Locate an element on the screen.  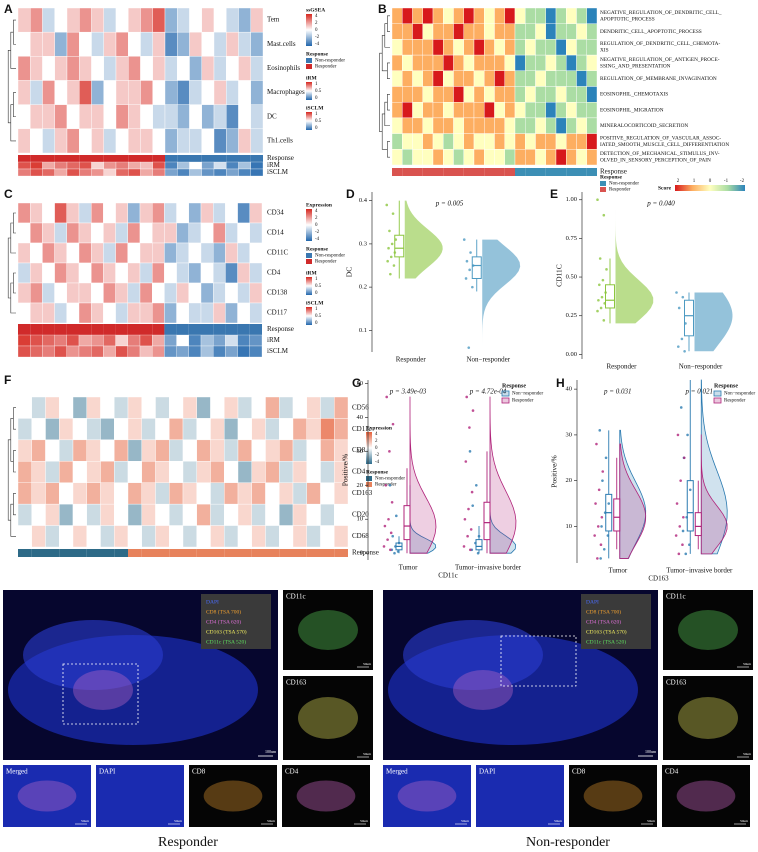
y-tick-label: 0.1 is located at coordinates (363, 330).